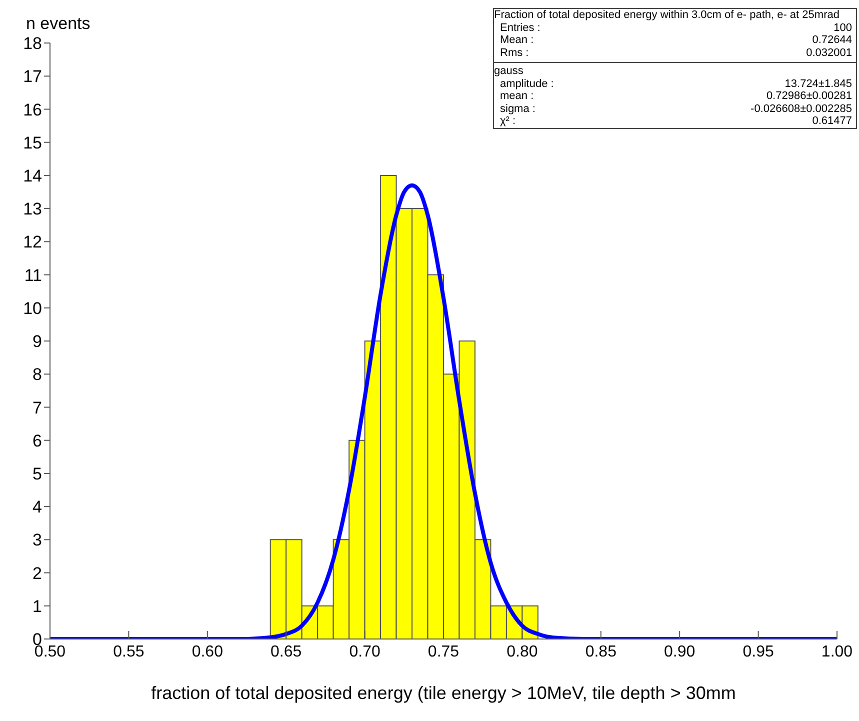 This screenshot has height=721, width=859. Describe the element at coordinates (32, 308) in the screenshot. I see `y-tick-label: 10` at that location.